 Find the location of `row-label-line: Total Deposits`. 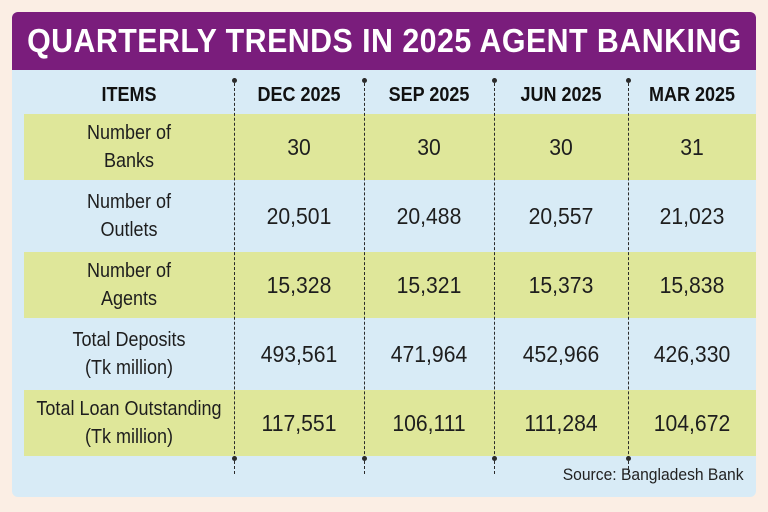

row-label-line: Total Deposits is located at coordinates (129, 340).